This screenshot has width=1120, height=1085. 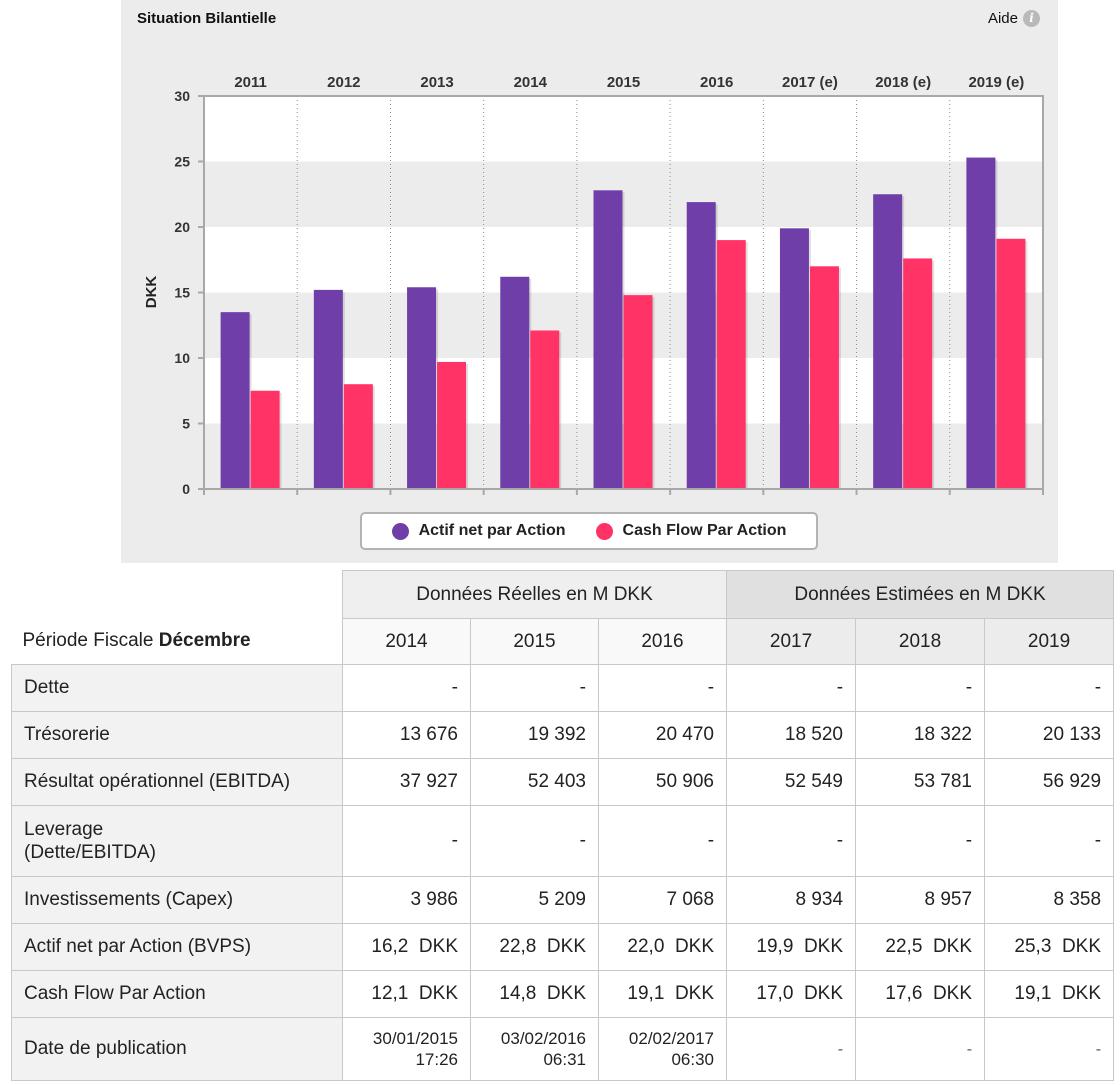 What do you see at coordinates (492, 530) in the screenshot?
I see `legend-label-actif-net: Actif net par Action` at bounding box center [492, 530].